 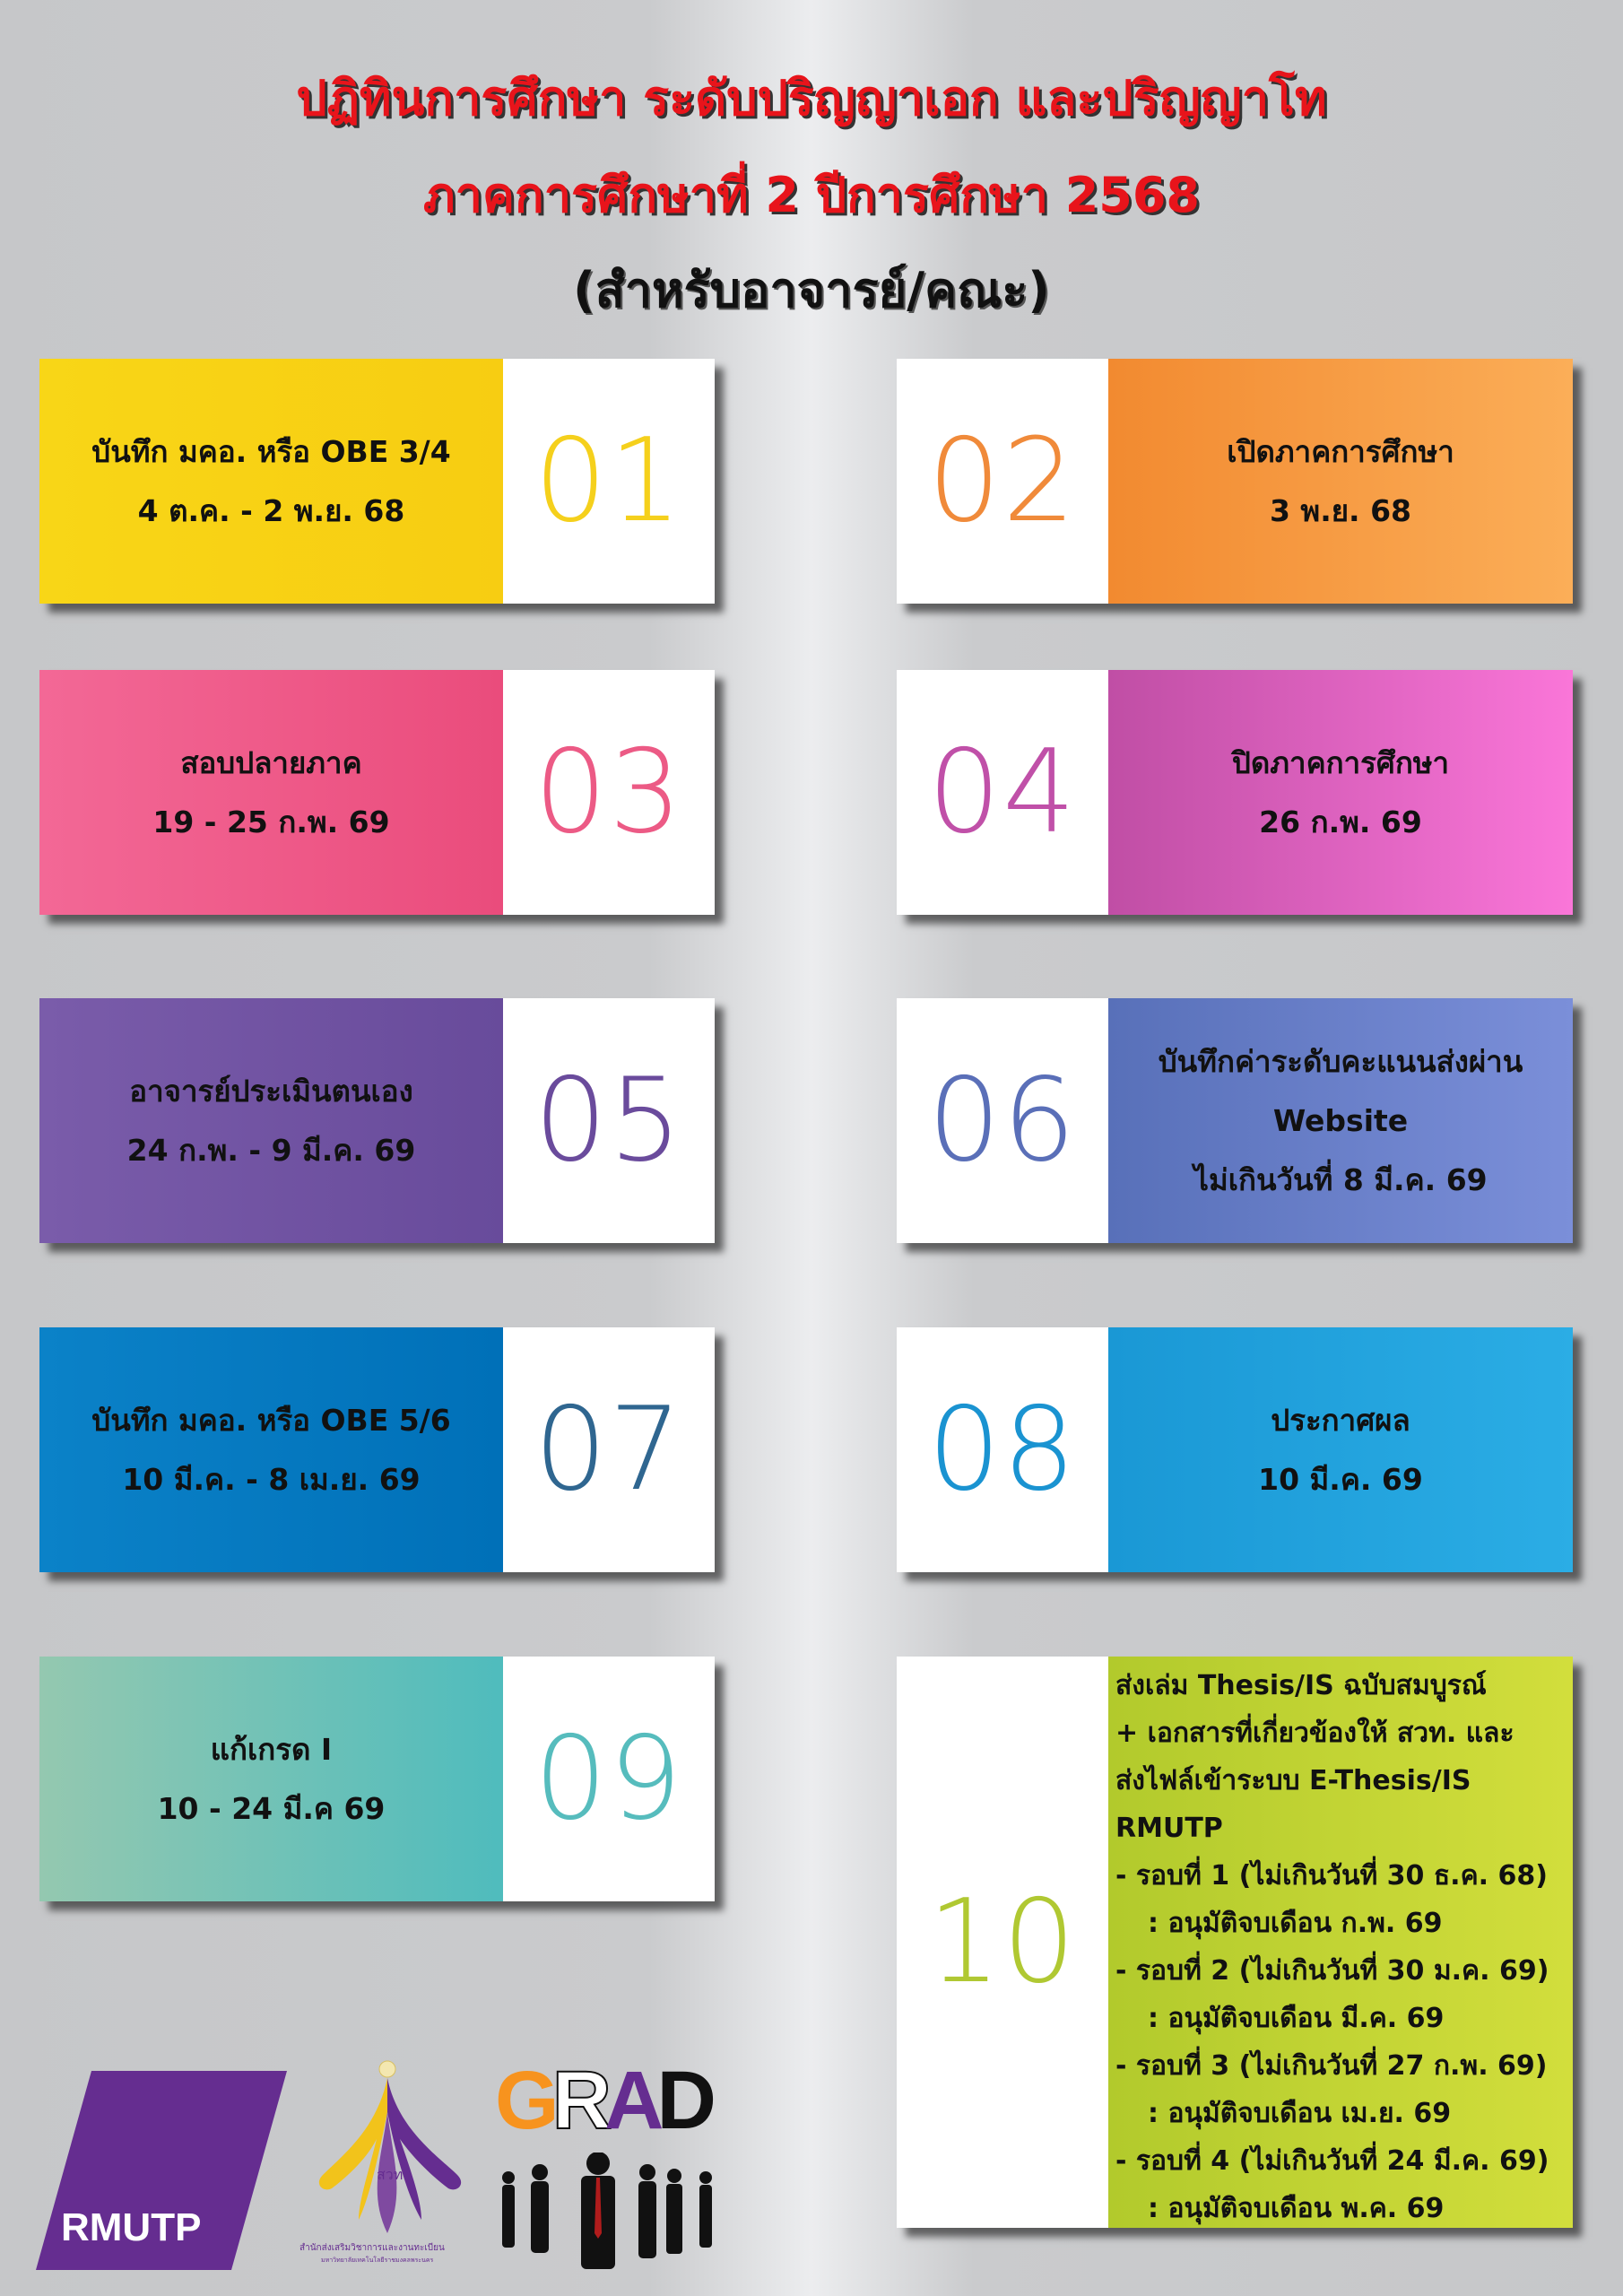 I want to click on card-text-line: 26 ก.พ. 69, so click(x=1340, y=821).